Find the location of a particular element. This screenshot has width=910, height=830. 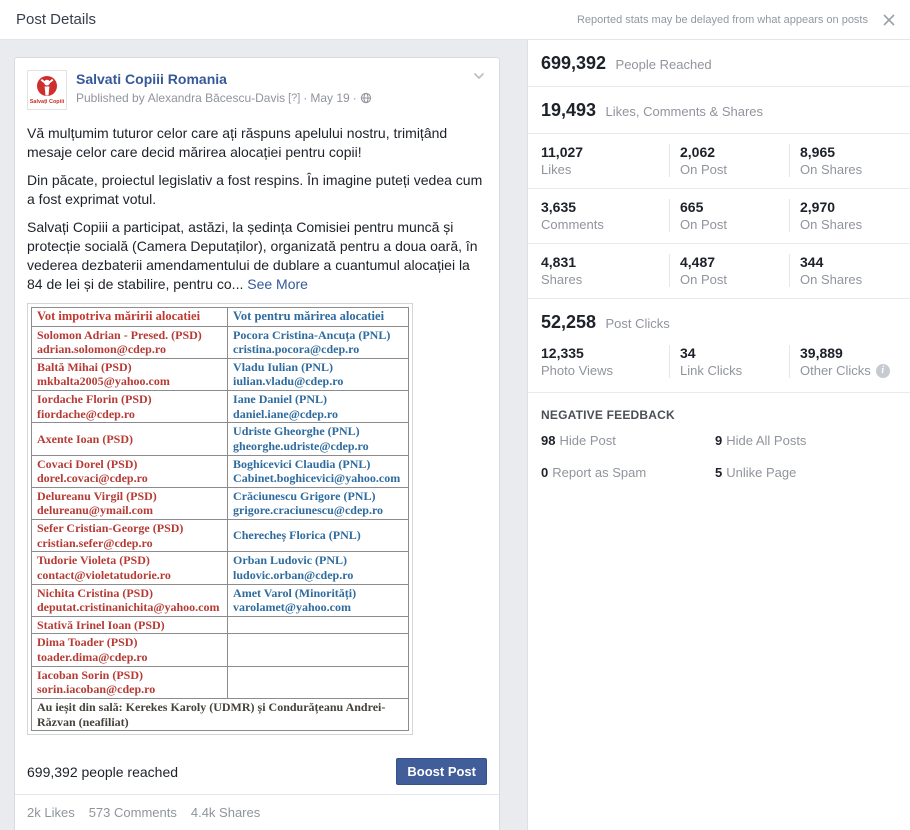

people-reached-stat: 699,392 People Reached is located at coordinates (719, 63).